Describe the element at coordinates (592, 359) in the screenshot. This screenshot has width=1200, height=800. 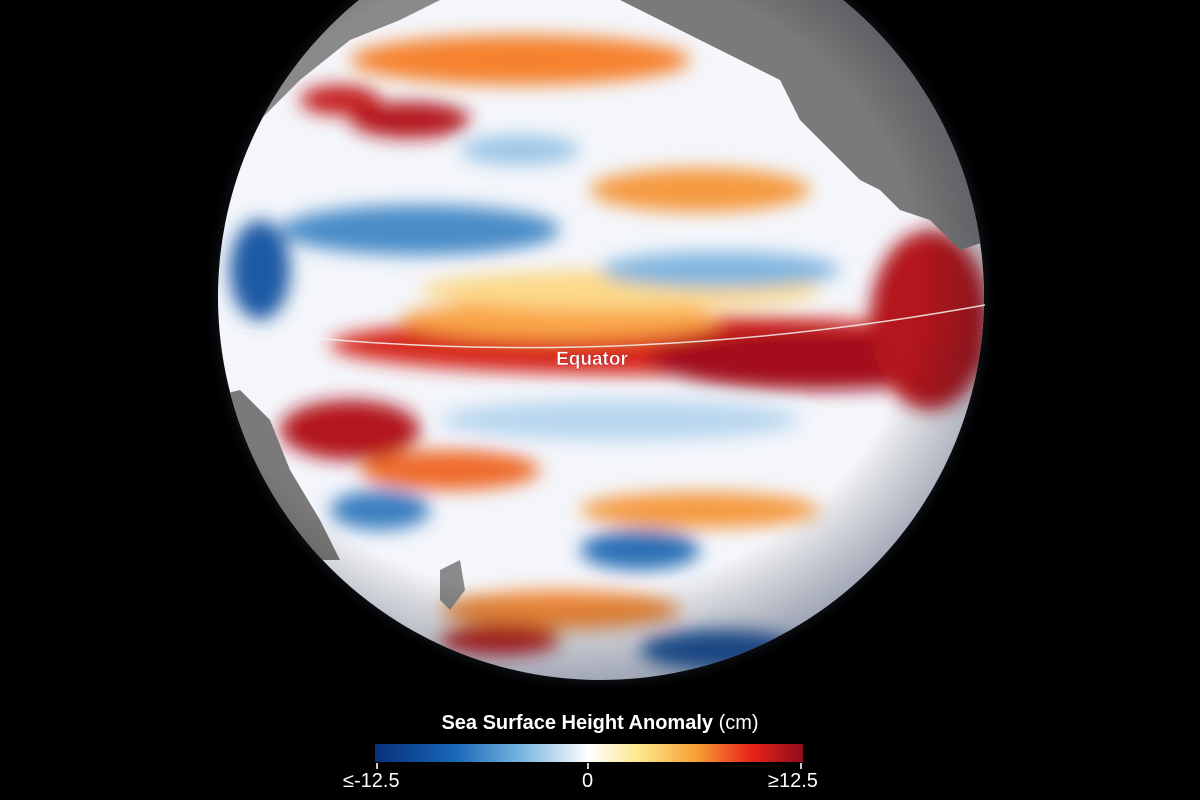
I see `equator-label: Equator` at that location.